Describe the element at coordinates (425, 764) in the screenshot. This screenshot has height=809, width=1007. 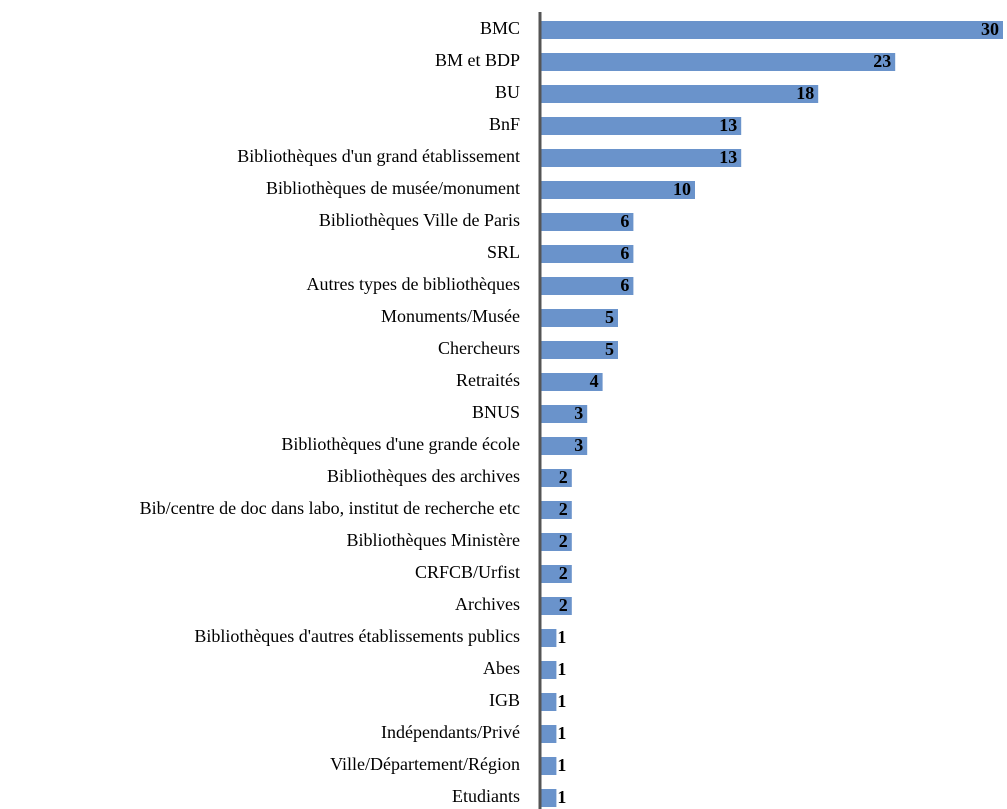
I see `category-label: Ville/Département/Région` at that location.